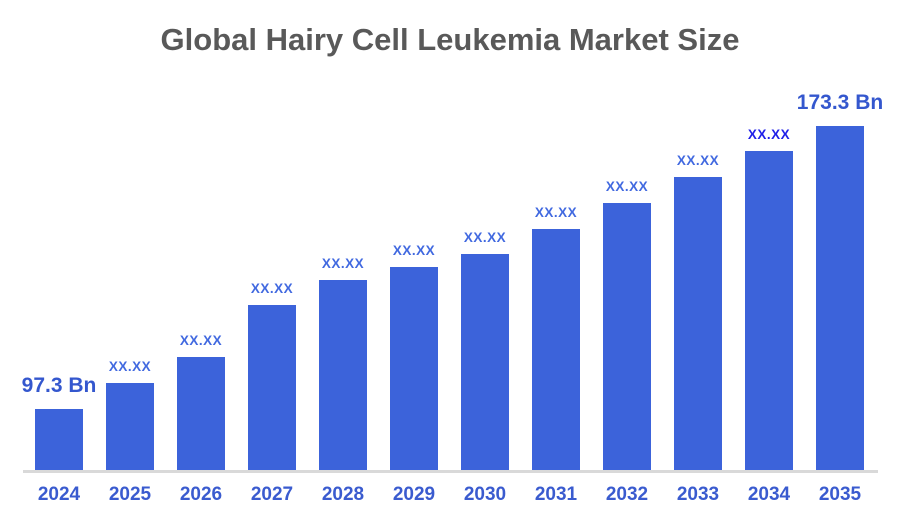  I want to click on bar-2033, so click(698, 324).